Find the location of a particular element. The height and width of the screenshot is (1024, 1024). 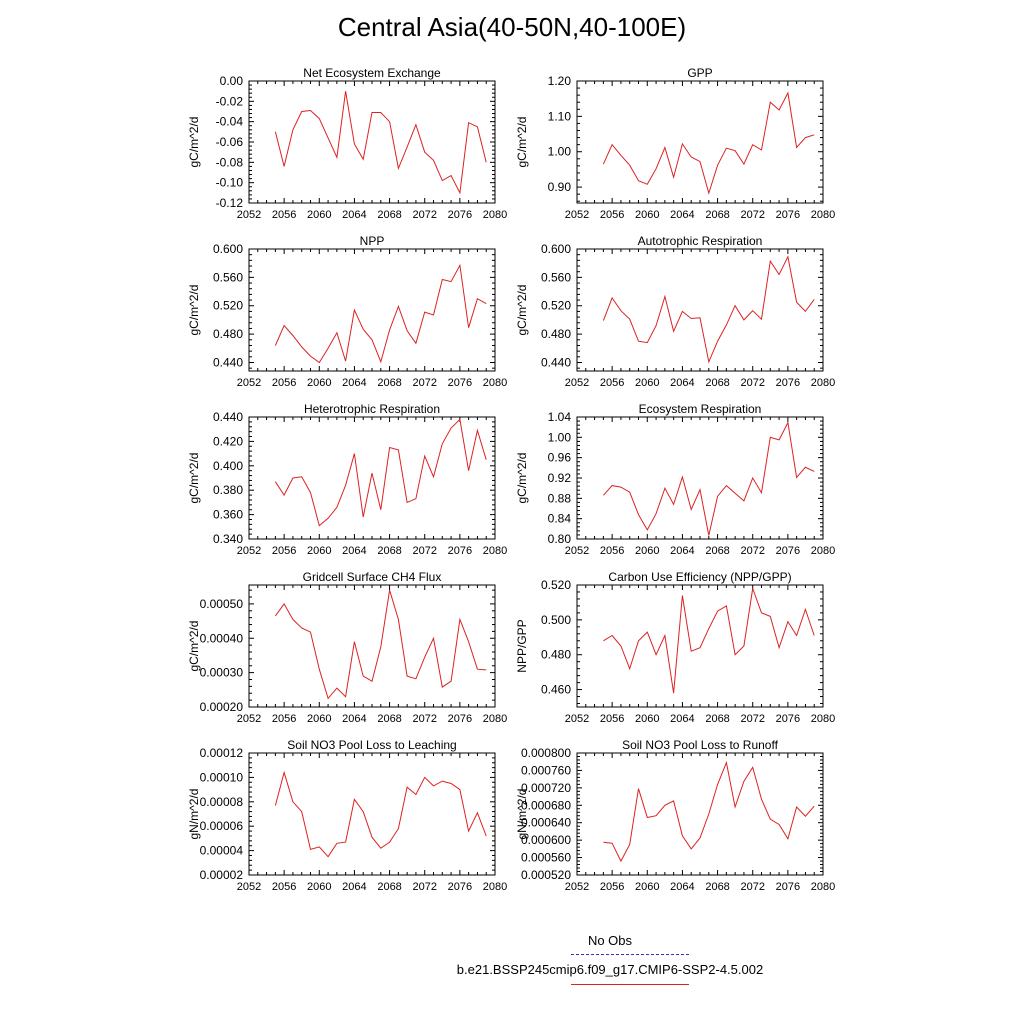

y-tick-label: 0.00050 is located at coordinates (222, 604).